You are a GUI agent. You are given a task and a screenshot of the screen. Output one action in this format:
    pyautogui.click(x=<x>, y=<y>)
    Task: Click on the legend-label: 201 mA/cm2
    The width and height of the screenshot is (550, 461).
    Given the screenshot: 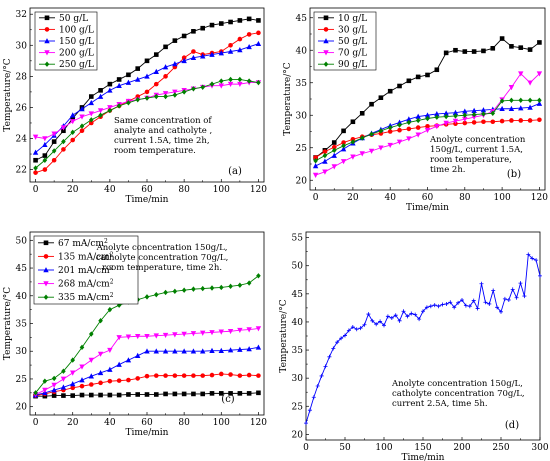 What is the action you would take?
    pyautogui.click(x=86, y=270)
    